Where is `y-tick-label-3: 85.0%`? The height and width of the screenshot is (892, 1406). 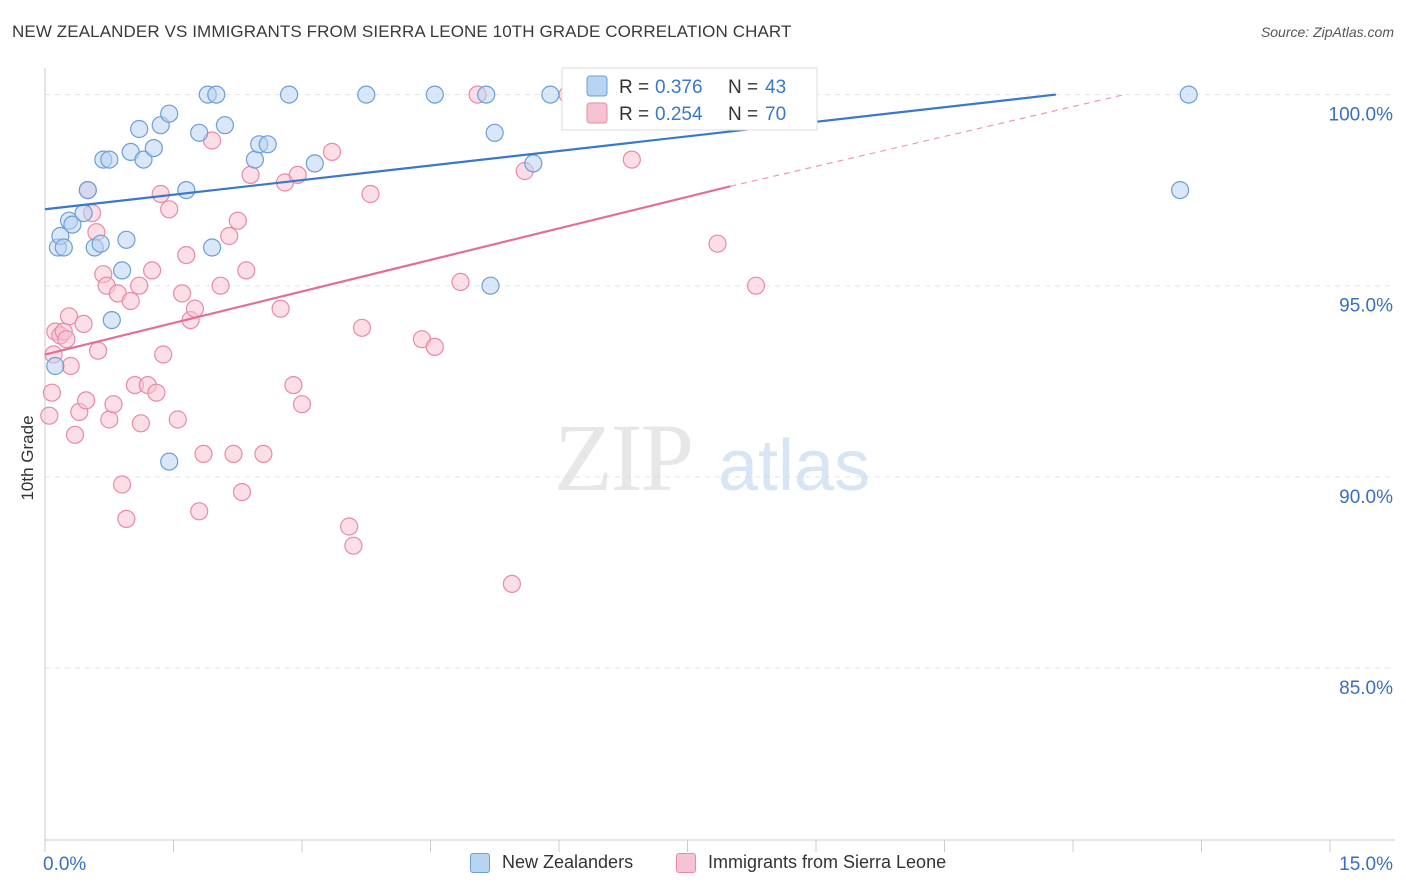
y-tick-label-3: 85.0% is located at coordinates (1366, 688).